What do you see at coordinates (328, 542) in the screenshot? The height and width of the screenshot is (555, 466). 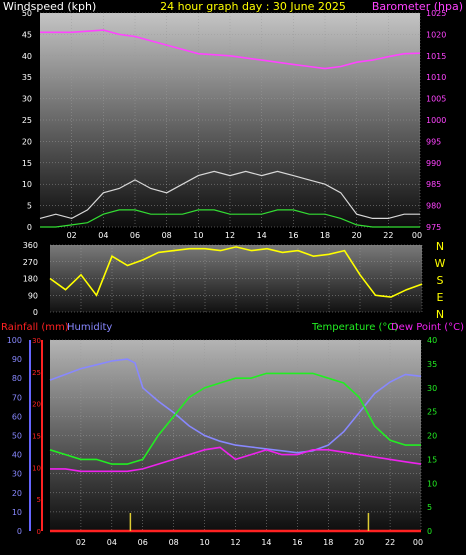 I see `x-tick-label: 18` at bounding box center [328, 542].